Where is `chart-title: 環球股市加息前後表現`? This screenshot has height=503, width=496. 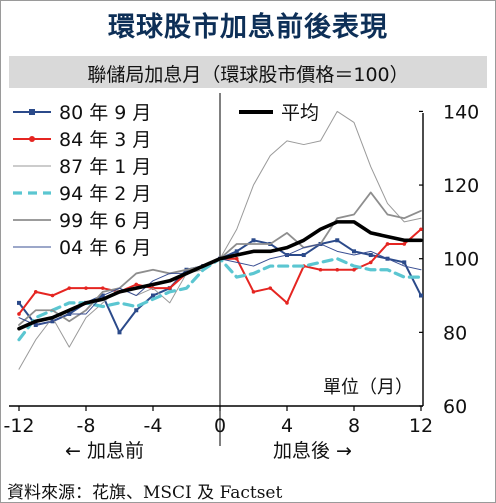
chart-title: 環球股市加息前後表現 is located at coordinates (248, 27).